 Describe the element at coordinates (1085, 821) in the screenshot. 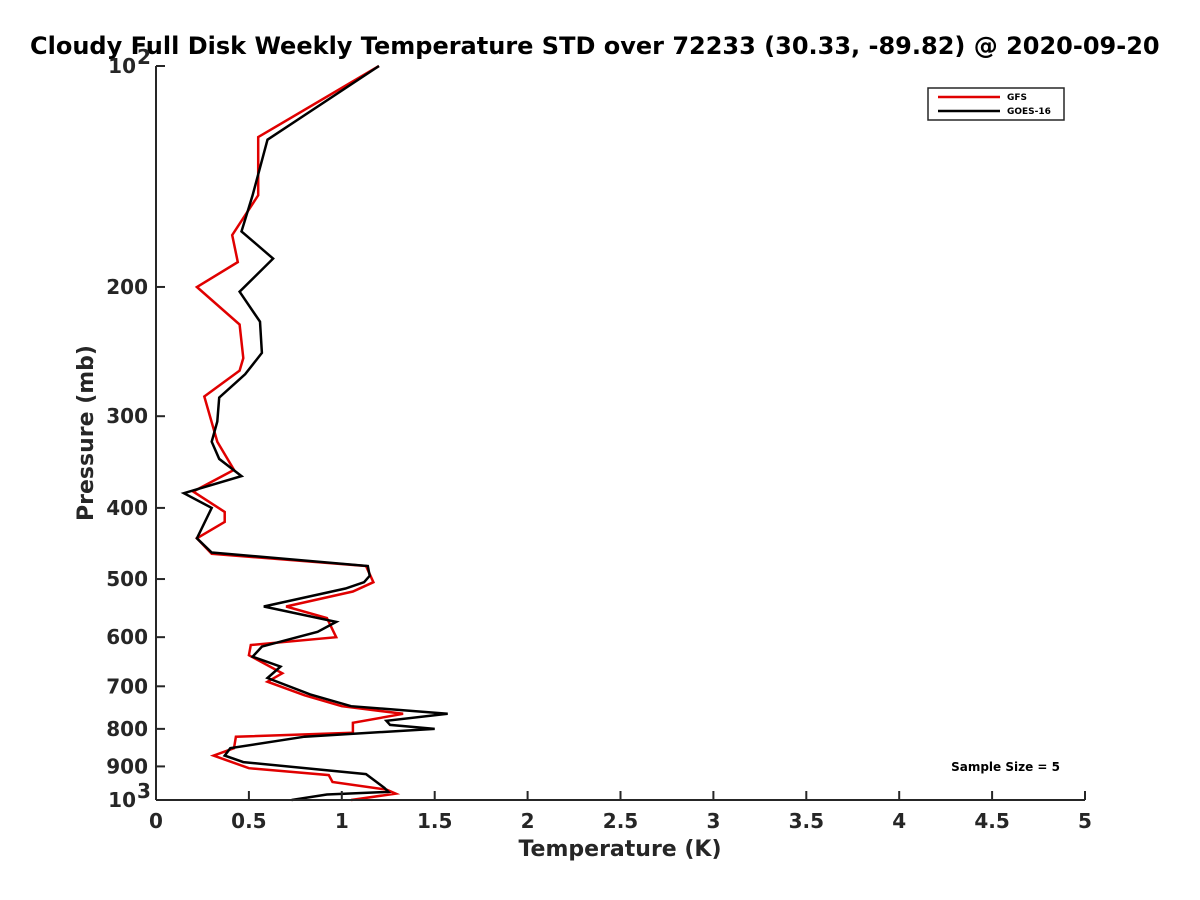

I see `x-tick-label: 5` at that location.